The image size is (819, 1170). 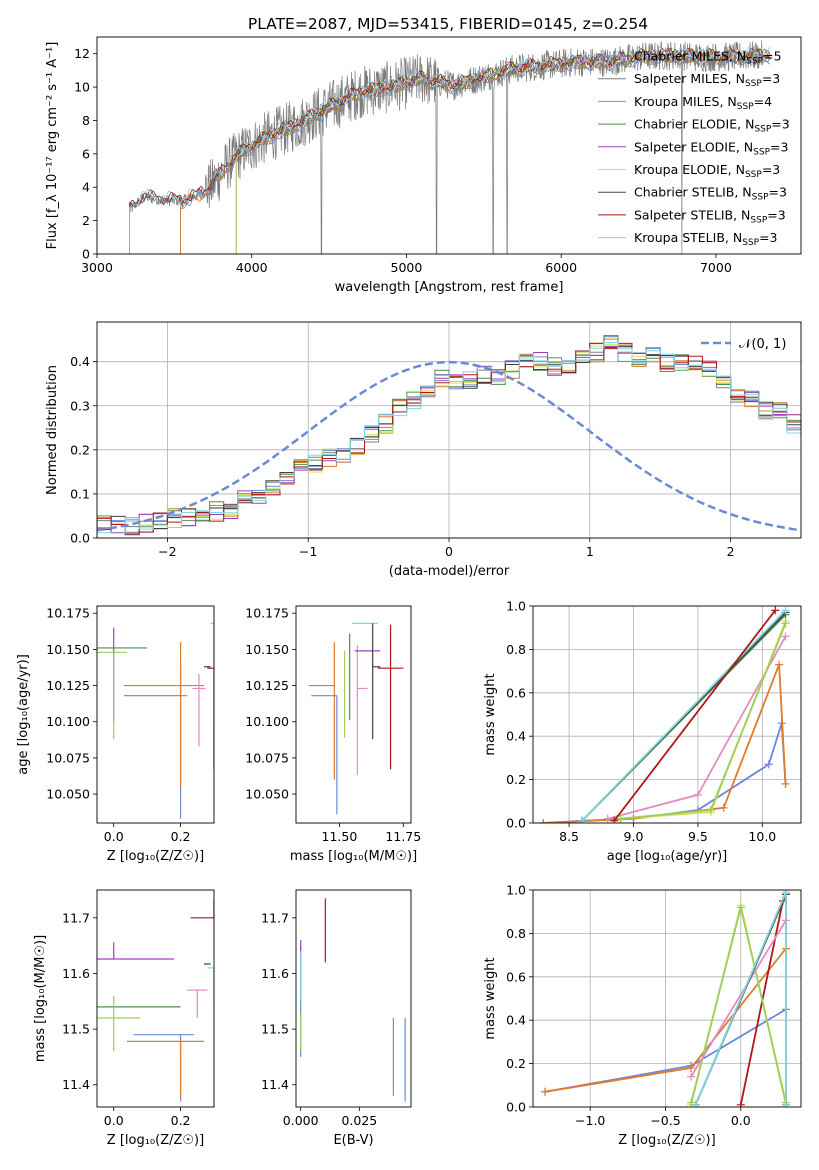 What do you see at coordinates (407, 267) in the screenshot?
I see `x-tick-label: 5000` at bounding box center [407, 267].